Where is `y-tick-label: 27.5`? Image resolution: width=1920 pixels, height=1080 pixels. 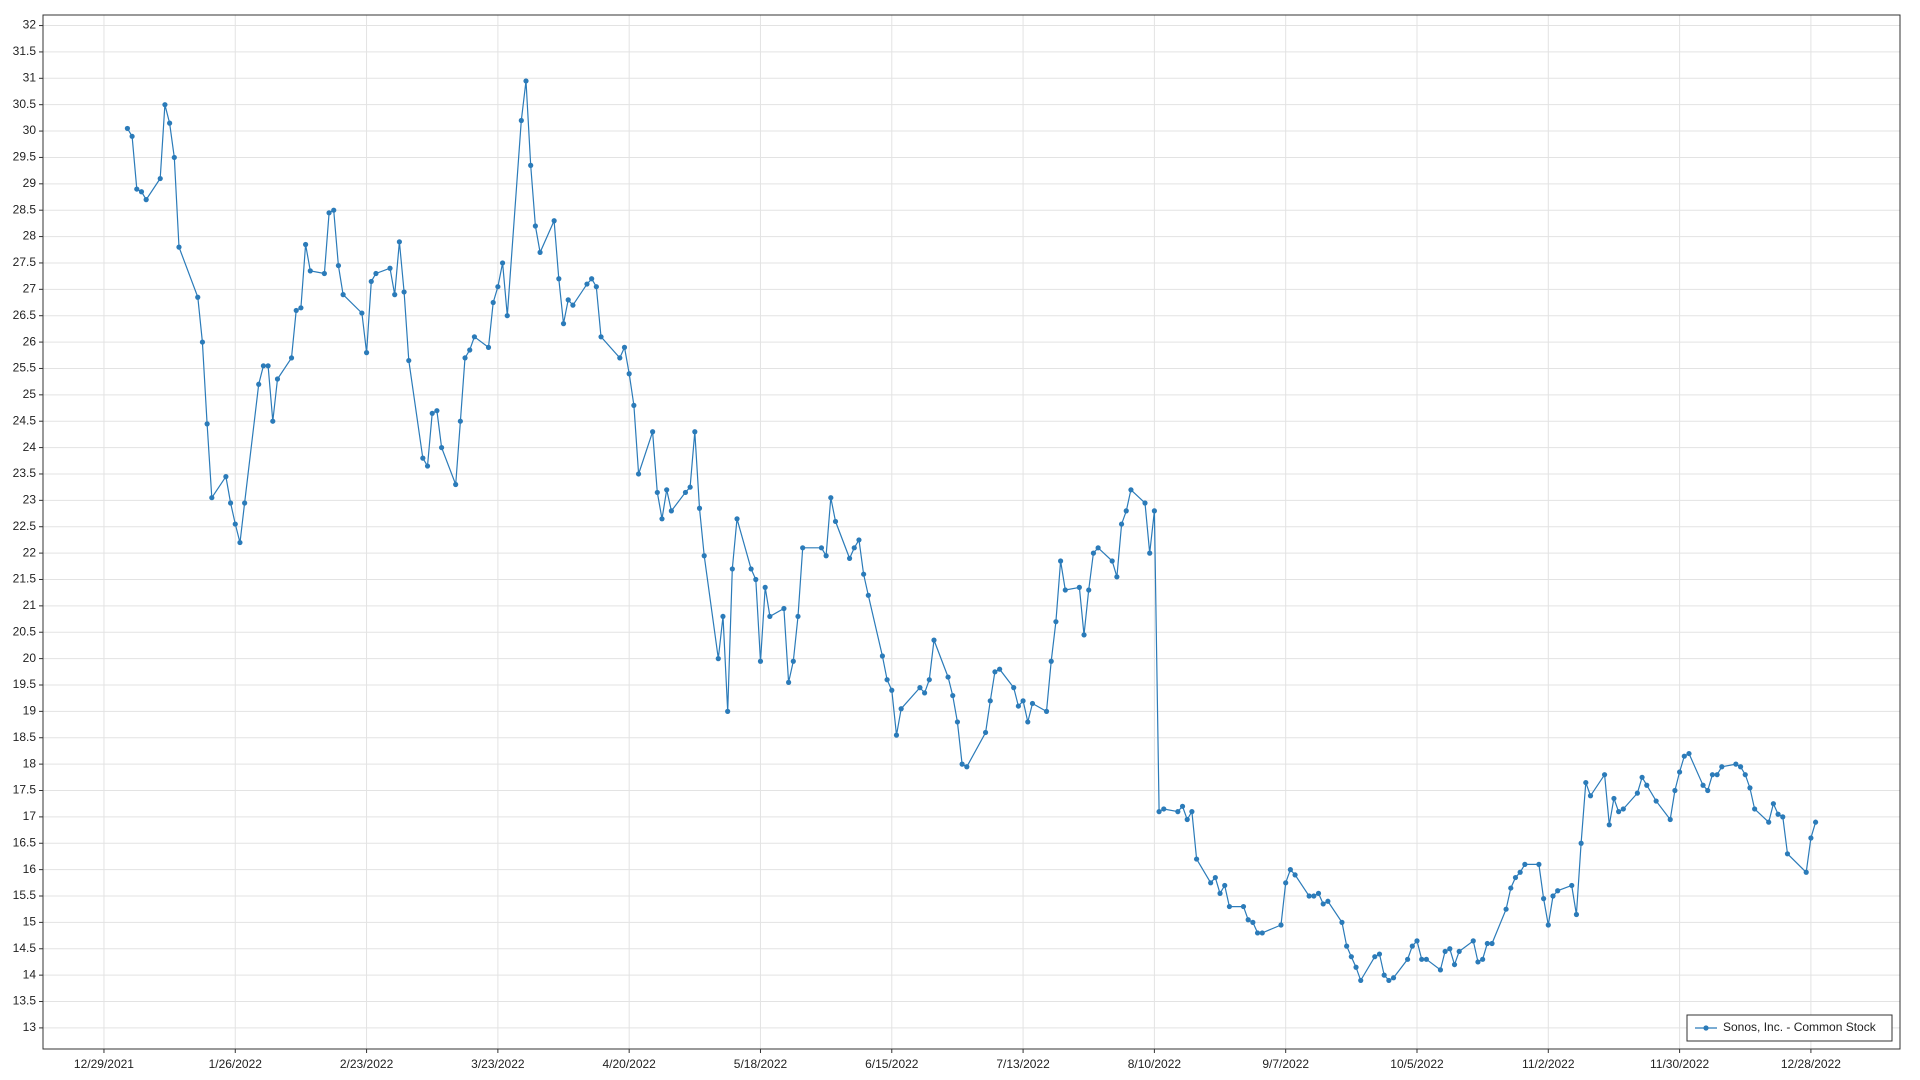
y-tick-label: 27.5 is located at coordinates (25, 262).